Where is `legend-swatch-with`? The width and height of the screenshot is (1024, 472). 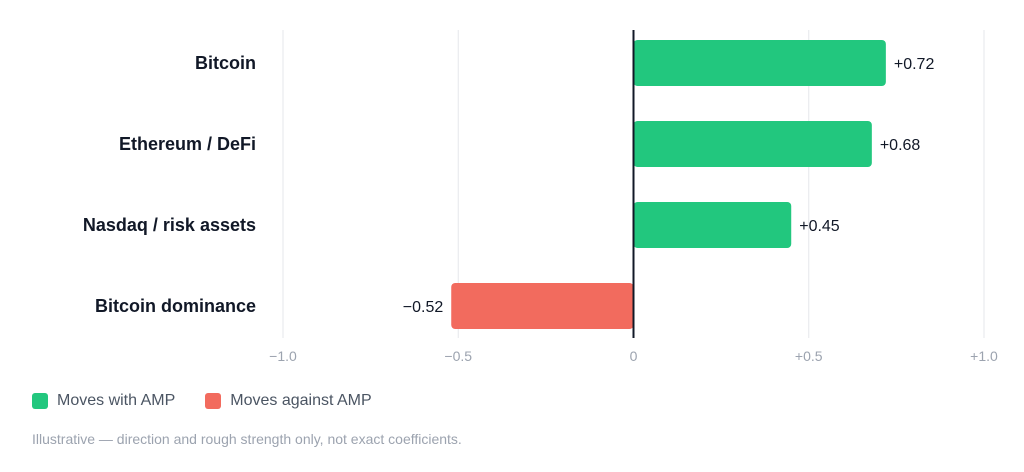 legend-swatch-with is located at coordinates (40, 401).